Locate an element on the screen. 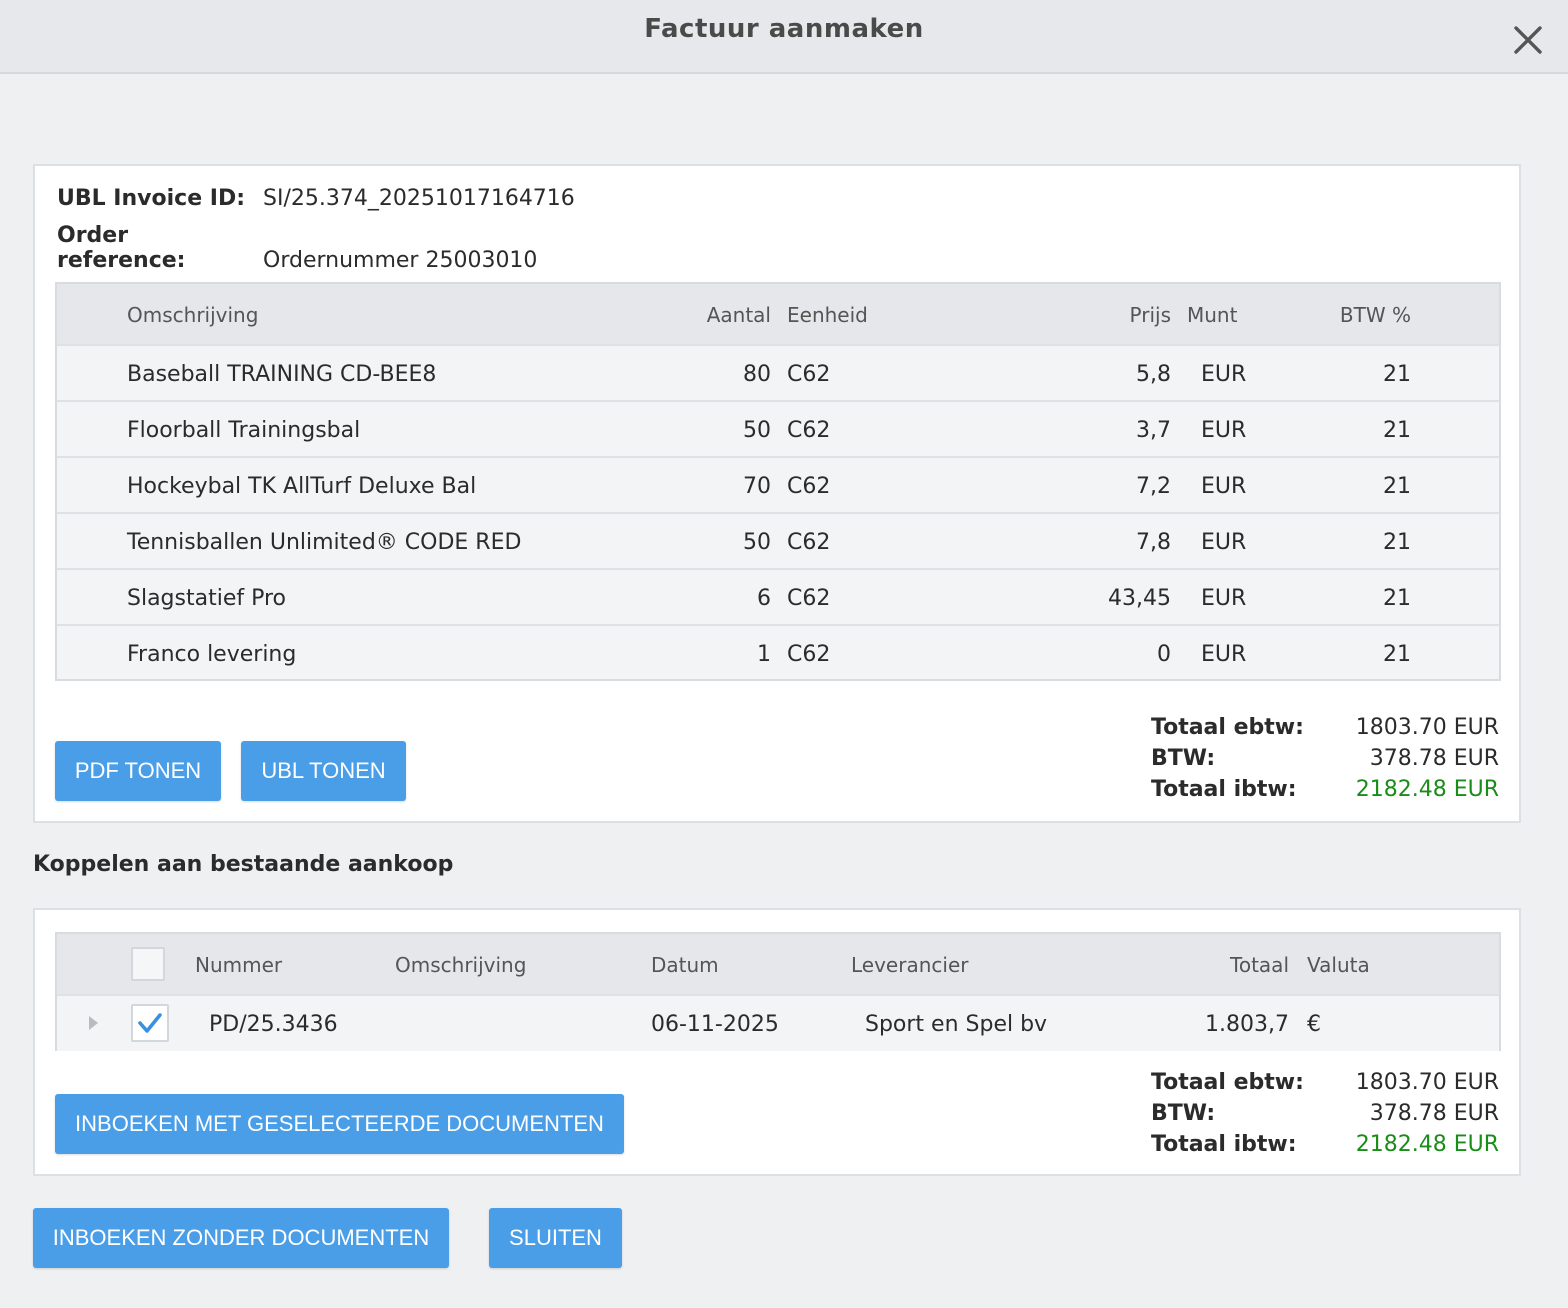 The height and width of the screenshot is (1308, 1568). row-description: Baseball TRAINING CD-BEE8 is located at coordinates (282, 374).